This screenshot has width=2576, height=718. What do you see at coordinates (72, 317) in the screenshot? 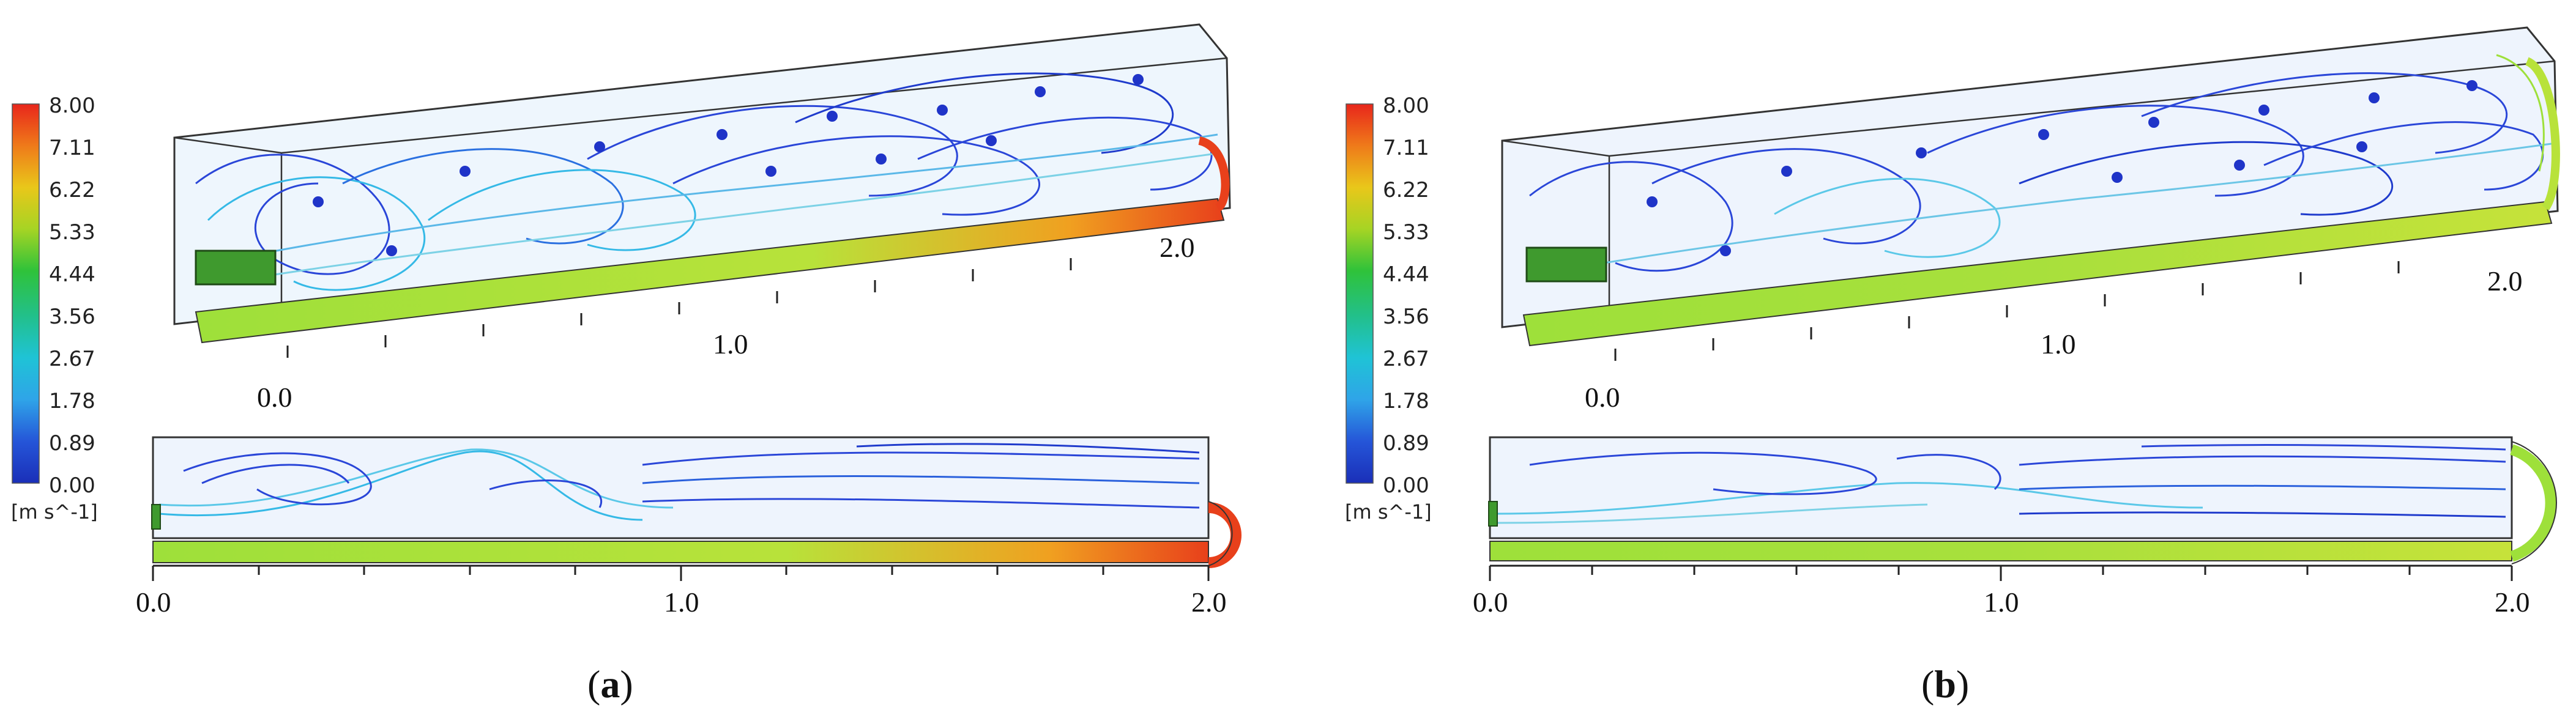
I see `colorbar-a-tick-5: 3.56` at bounding box center [72, 317].